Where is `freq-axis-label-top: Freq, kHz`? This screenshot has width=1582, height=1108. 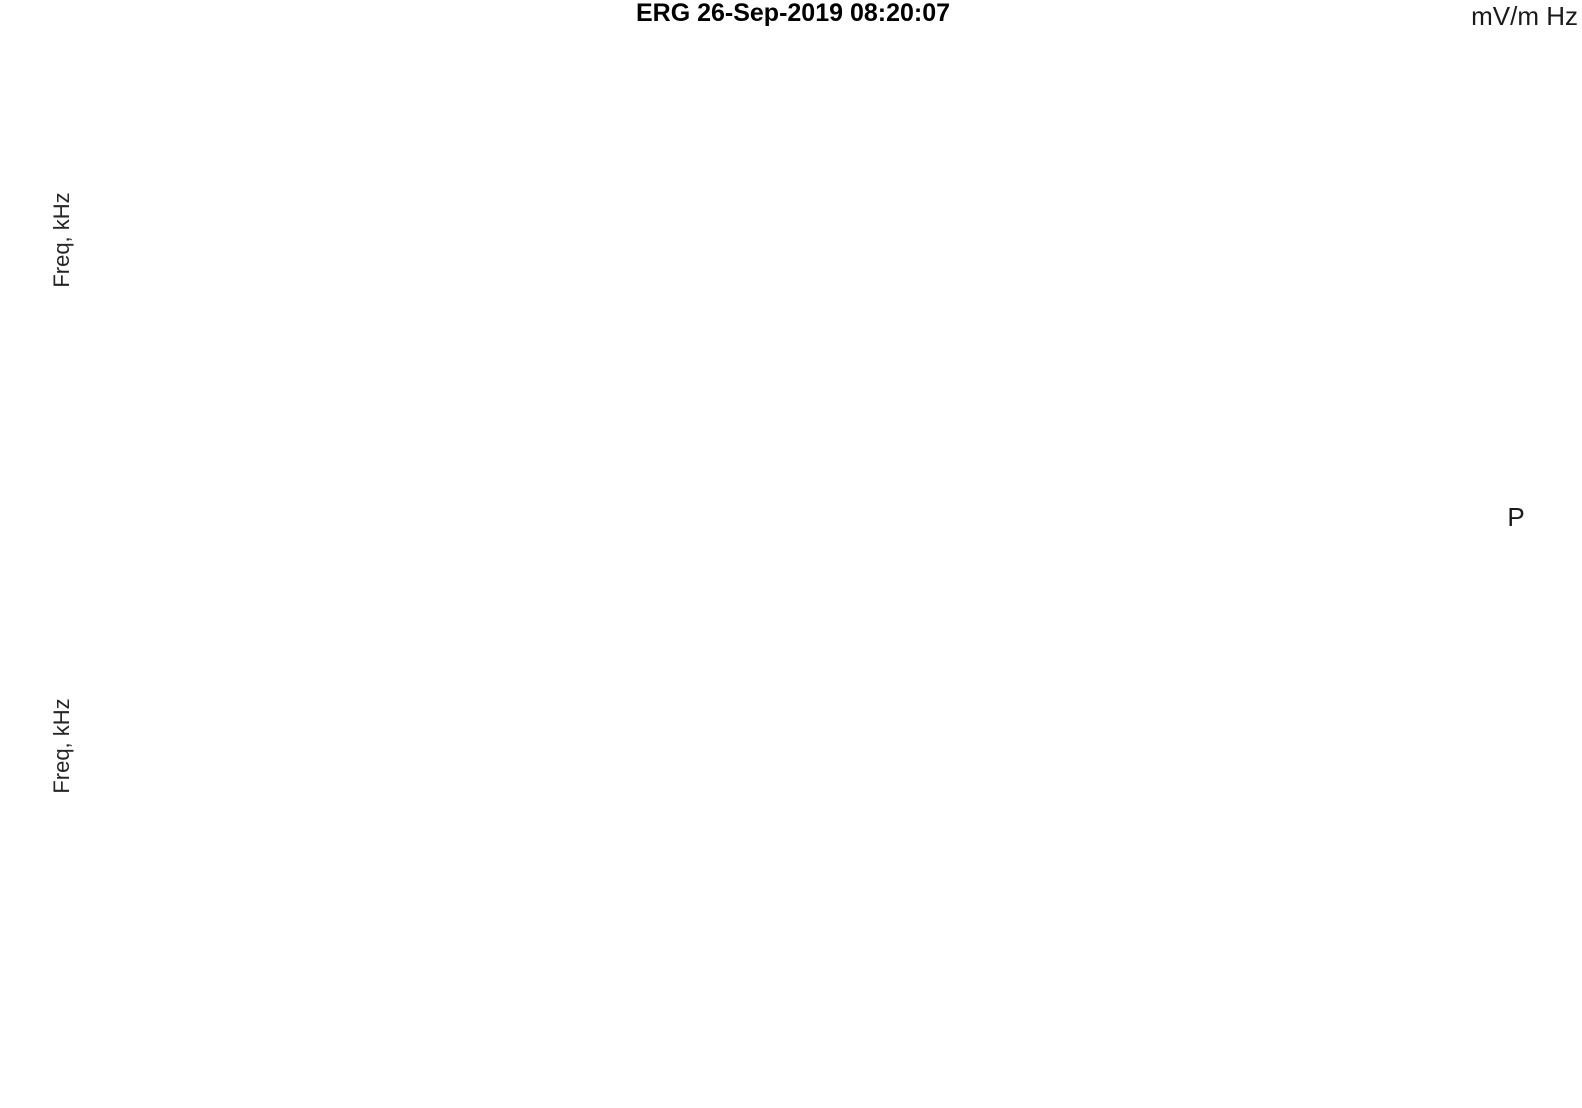 freq-axis-label-top: Freq, kHz is located at coordinates (61, 240).